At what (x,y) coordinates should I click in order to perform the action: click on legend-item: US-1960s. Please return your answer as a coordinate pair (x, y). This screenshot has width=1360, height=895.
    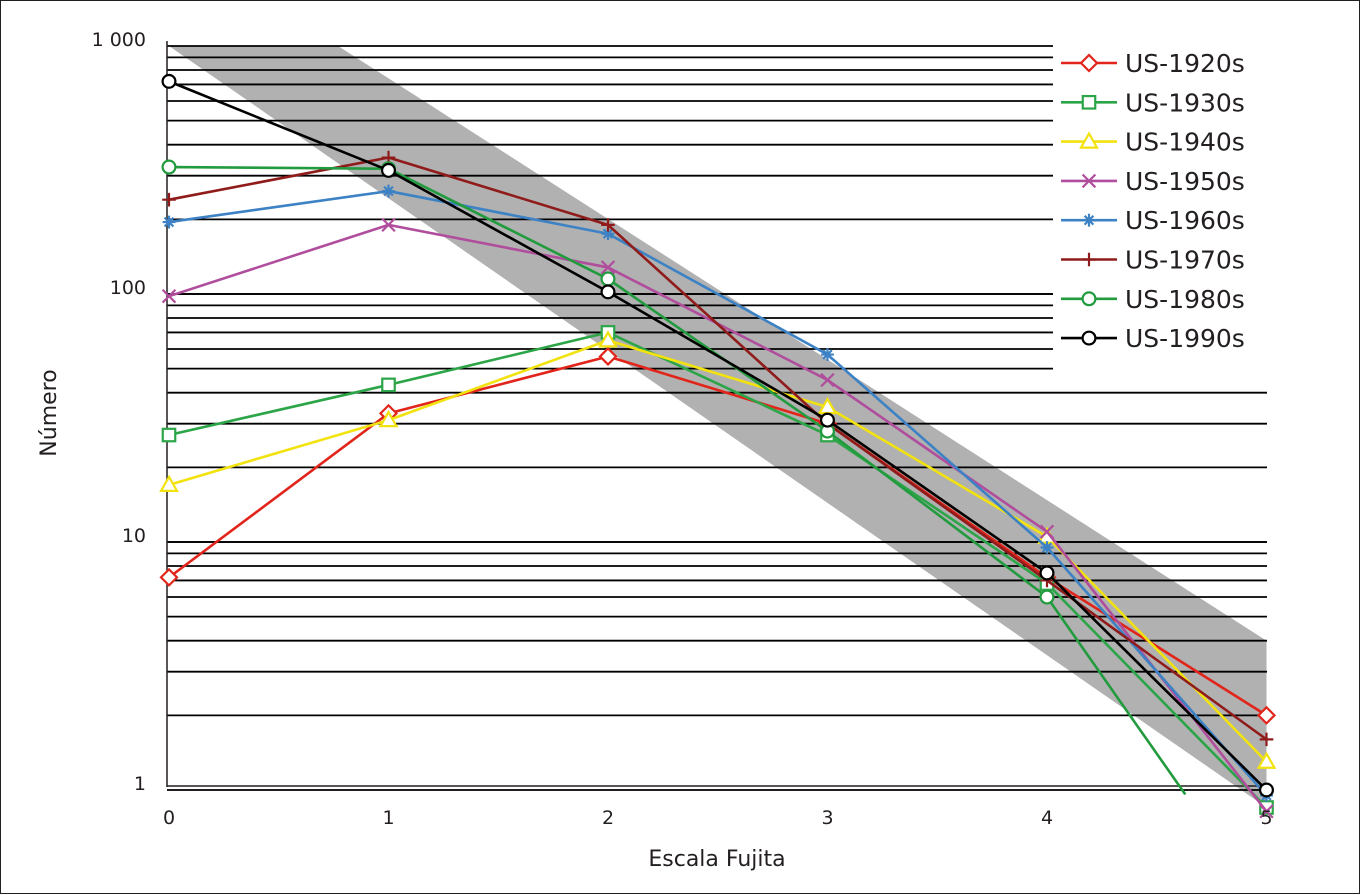
    Looking at the image, I should click on (1153, 220).